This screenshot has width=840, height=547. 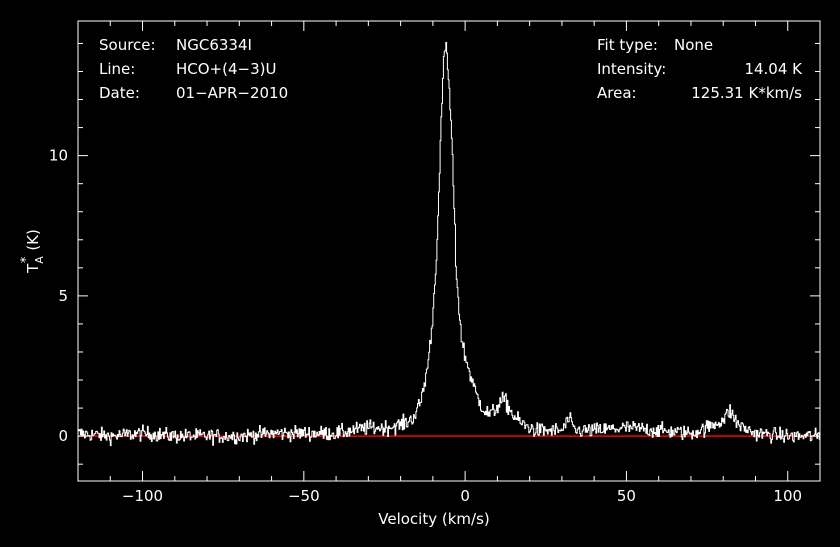 What do you see at coordinates (746, 93) in the screenshot?
I see `info-right-value: 125.31 K*km/s` at bounding box center [746, 93].